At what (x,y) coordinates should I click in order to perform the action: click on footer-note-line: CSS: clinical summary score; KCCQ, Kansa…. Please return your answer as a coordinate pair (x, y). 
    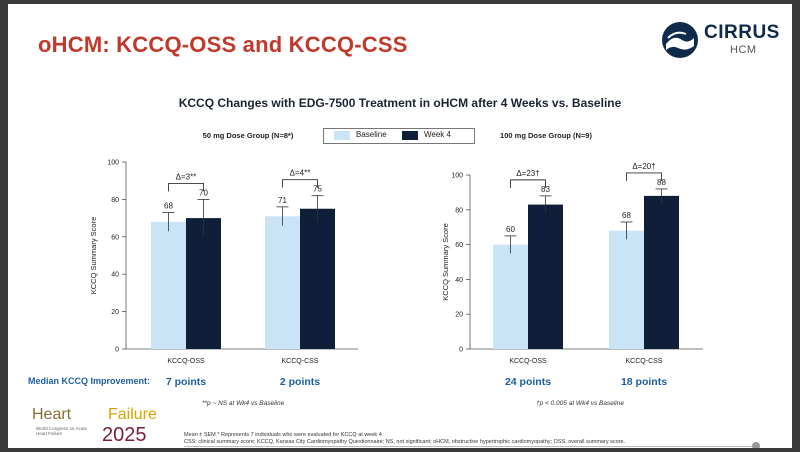
    Looking at the image, I should click on (405, 442).